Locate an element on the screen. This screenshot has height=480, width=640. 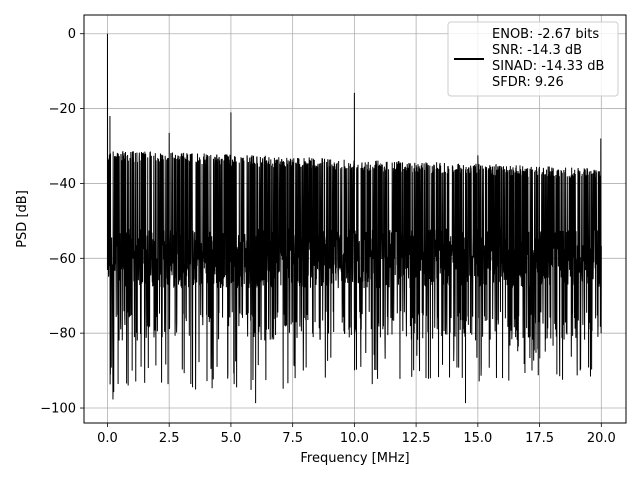
legend-box is located at coordinates (533, 59).